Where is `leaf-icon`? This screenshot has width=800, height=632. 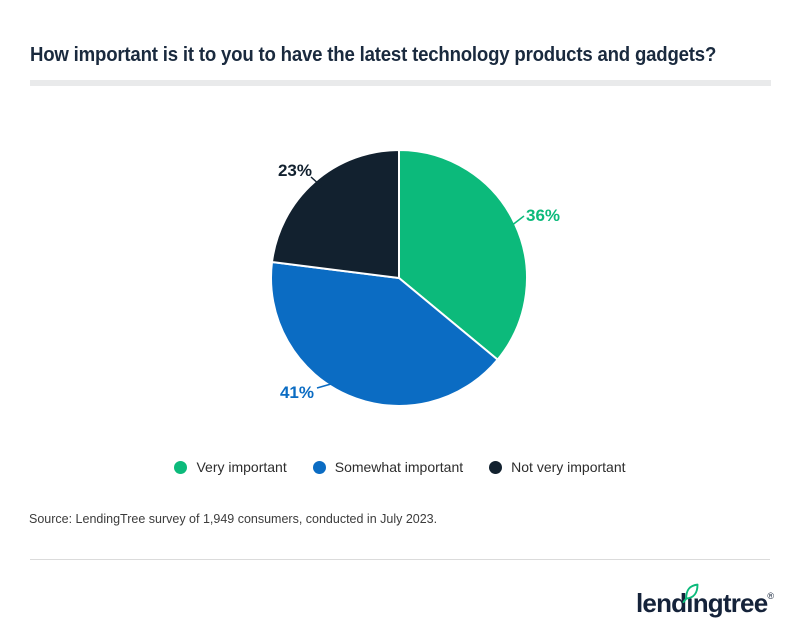 leaf-icon is located at coordinates (690, 593).